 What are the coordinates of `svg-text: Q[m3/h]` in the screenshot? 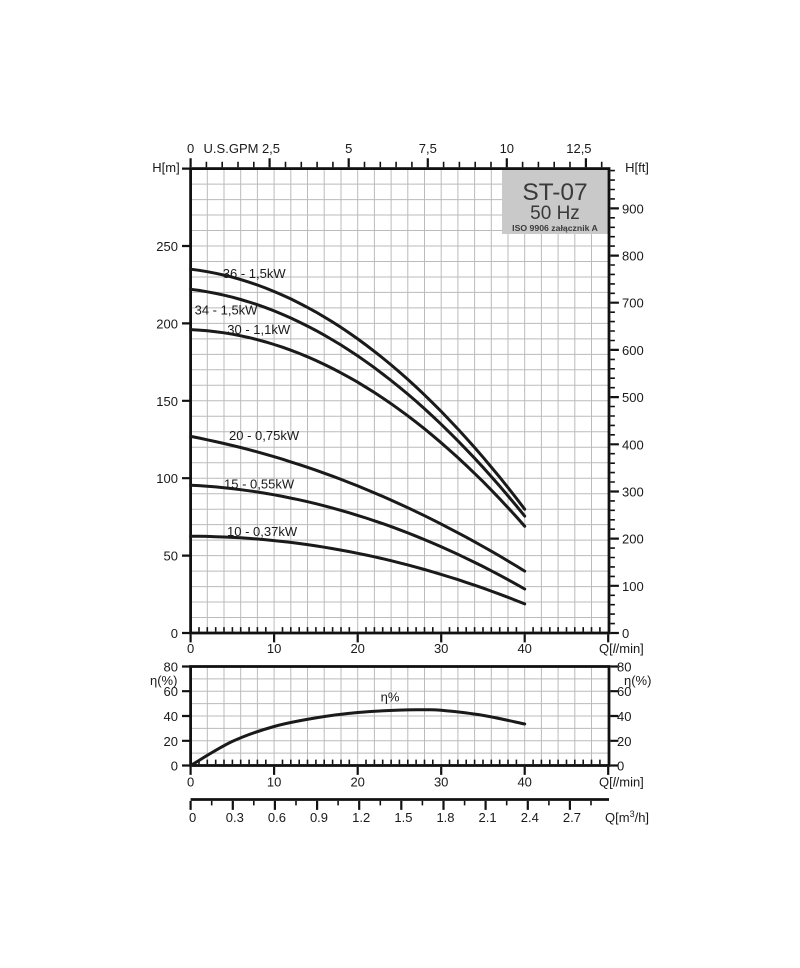 It's located at (627, 817).